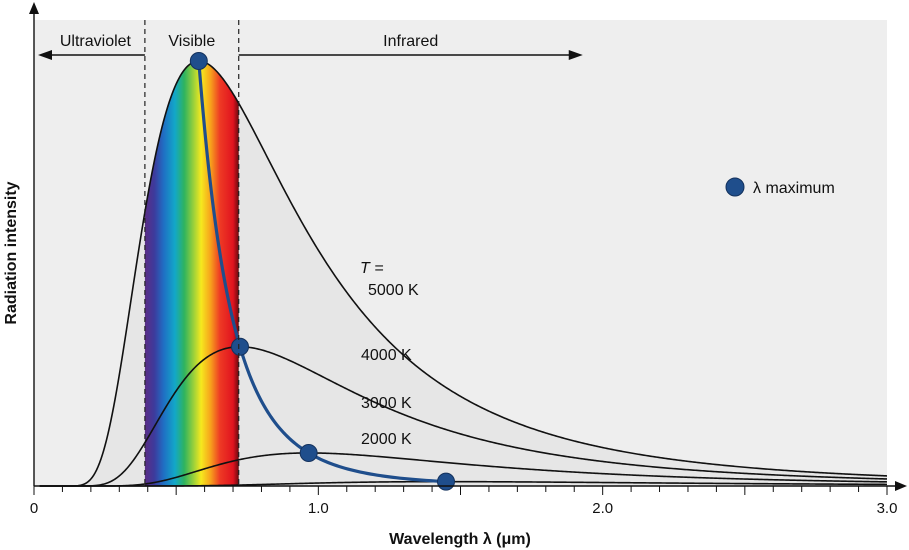 This screenshot has width=909, height=550. What do you see at coordinates (96, 41) in the screenshot?
I see `region-label-ultraviolet: Ultraviolet` at bounding box center [96, 41].